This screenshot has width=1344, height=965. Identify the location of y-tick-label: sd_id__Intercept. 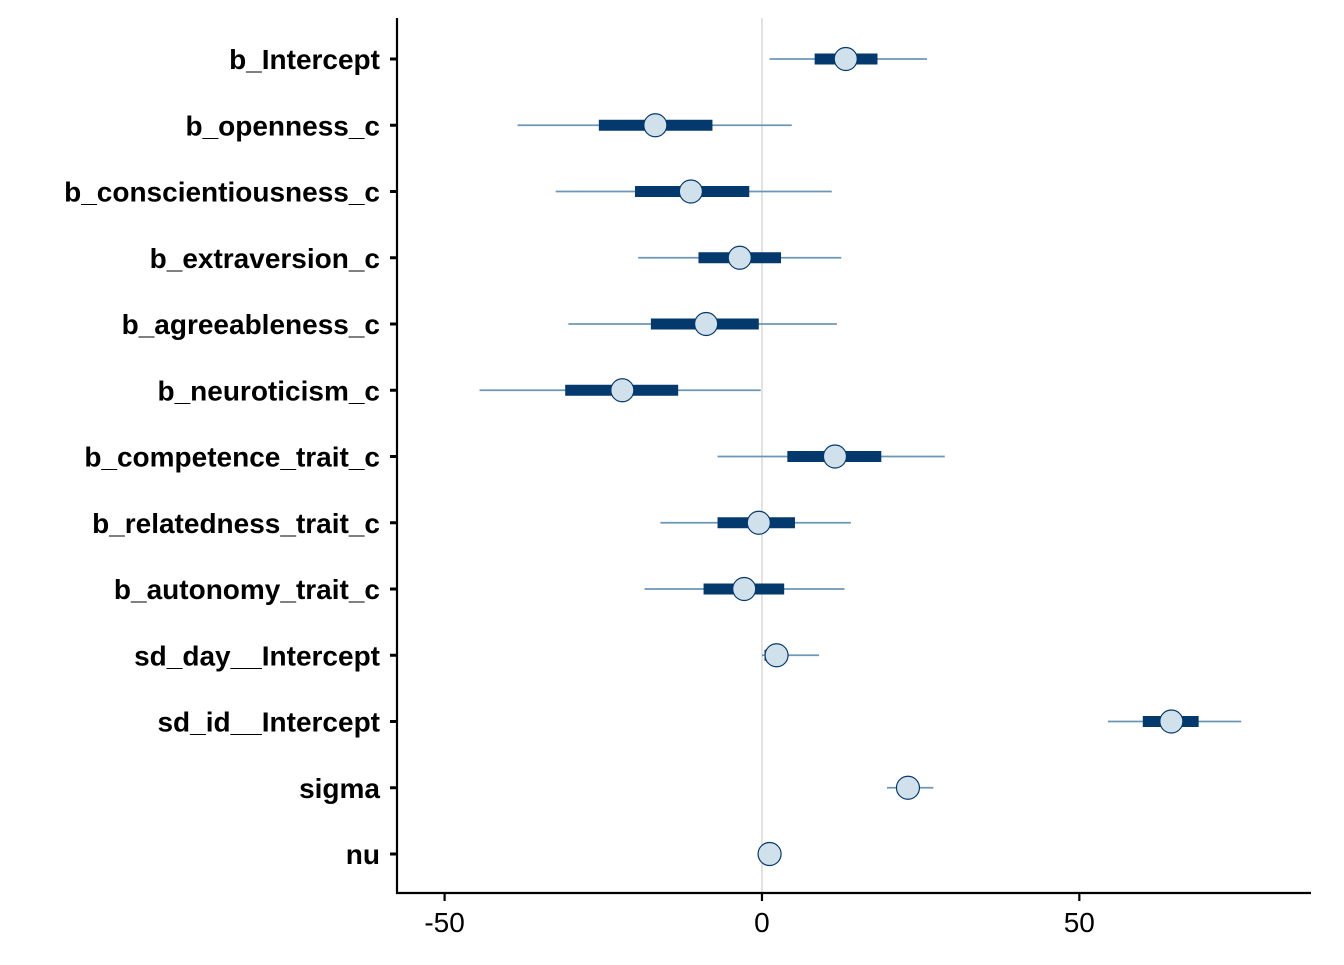
(268, 722).